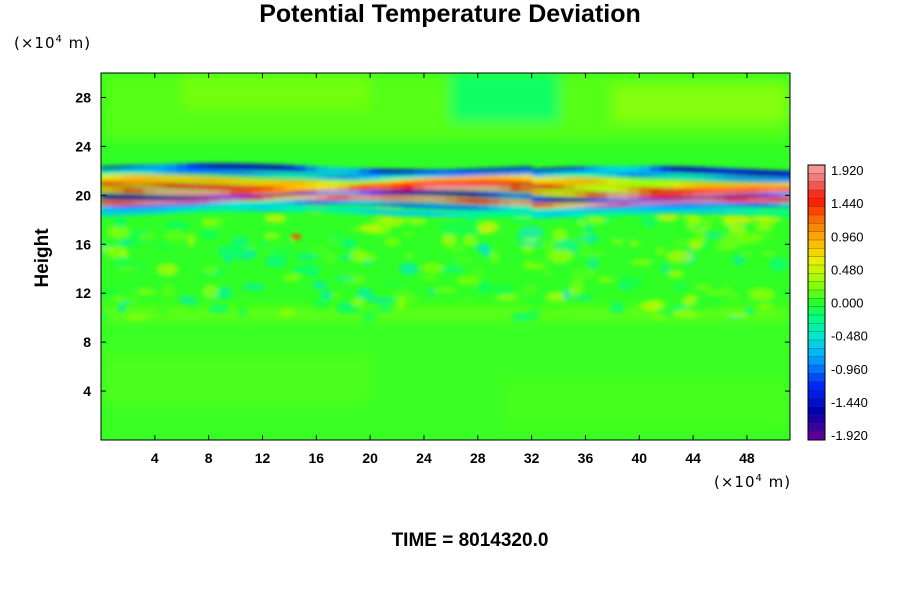 Image resolution: width=900 pixels, height=600 pixels. Describe the element at coordinates (639, 458) in the screenshot. I see `x-tick-label: 40` at that location.